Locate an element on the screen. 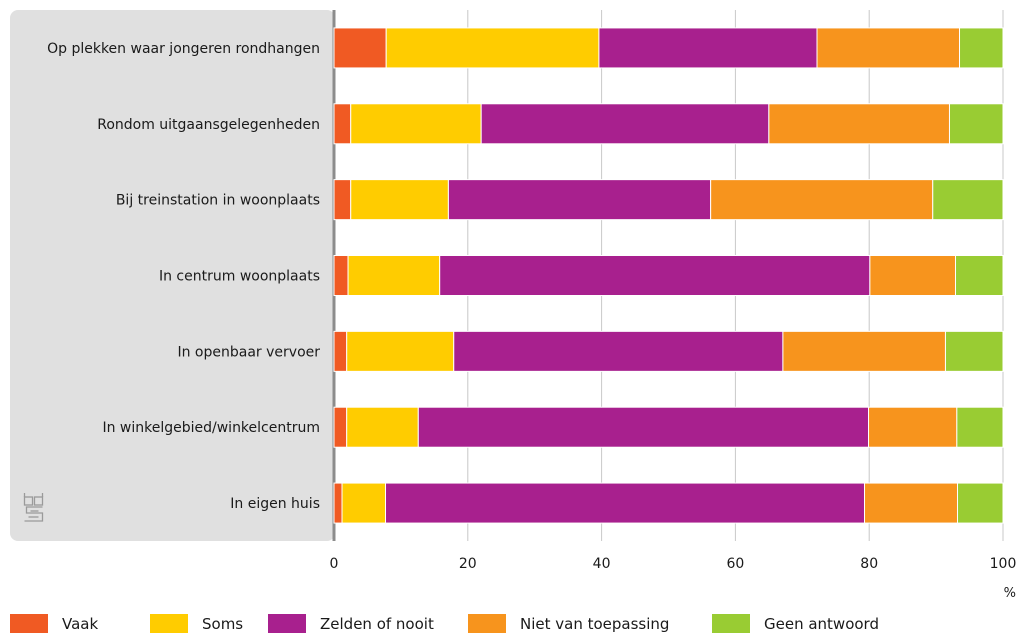 The image size is (1026, 633). category-label: In eigen huis is located at coordinates (275, 504).